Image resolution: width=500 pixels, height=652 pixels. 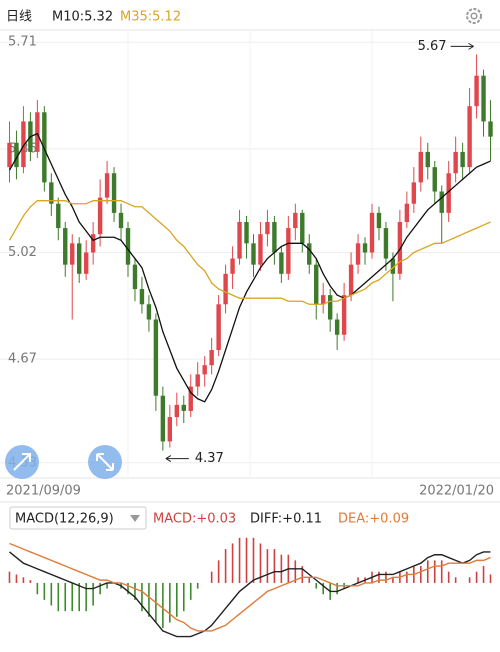 I want to click on y-tick-label: 5.71, so click(x=22, y=42).